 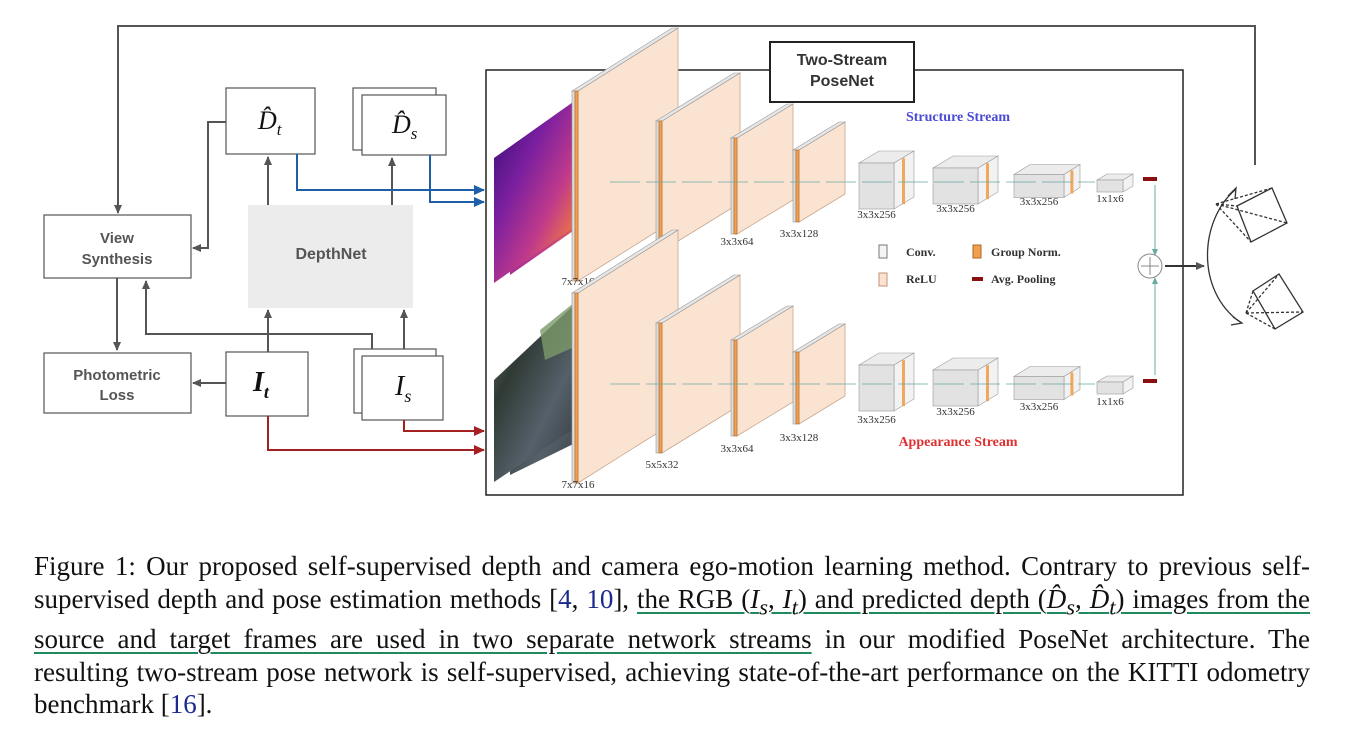 What do you see at coordinates (842, 72) in the screenshot?
I see `posenet-title-box` at bounding box center [842, 72].